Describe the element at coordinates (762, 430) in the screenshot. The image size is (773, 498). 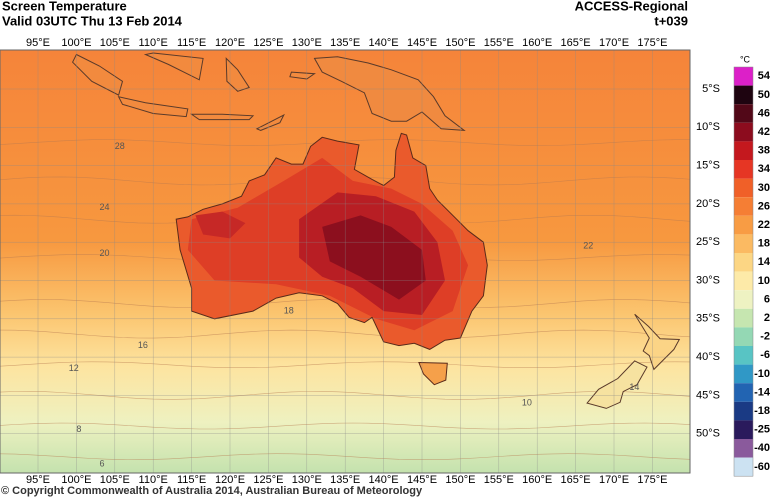
I see `colorbar-label: -25` at that location.